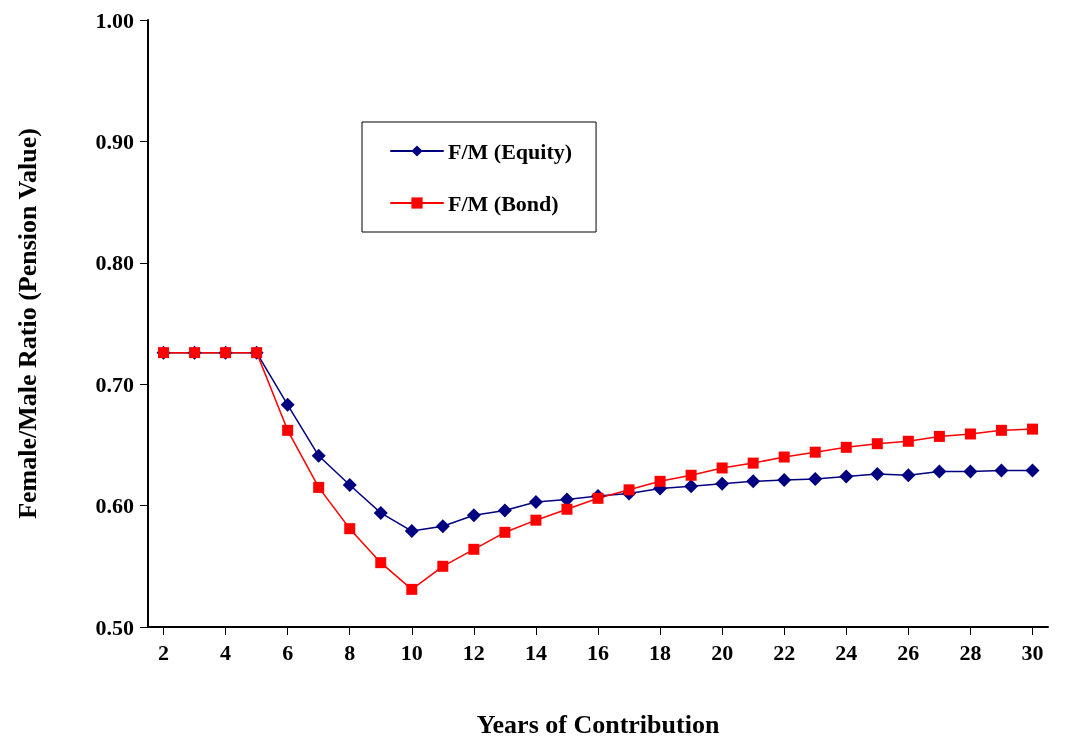 The width and height of the screenshot is (1068, 751). Describe the element at coordinates (510, 151) in the screenshot. I see `legend-label: F/M (Equity)` at that location.